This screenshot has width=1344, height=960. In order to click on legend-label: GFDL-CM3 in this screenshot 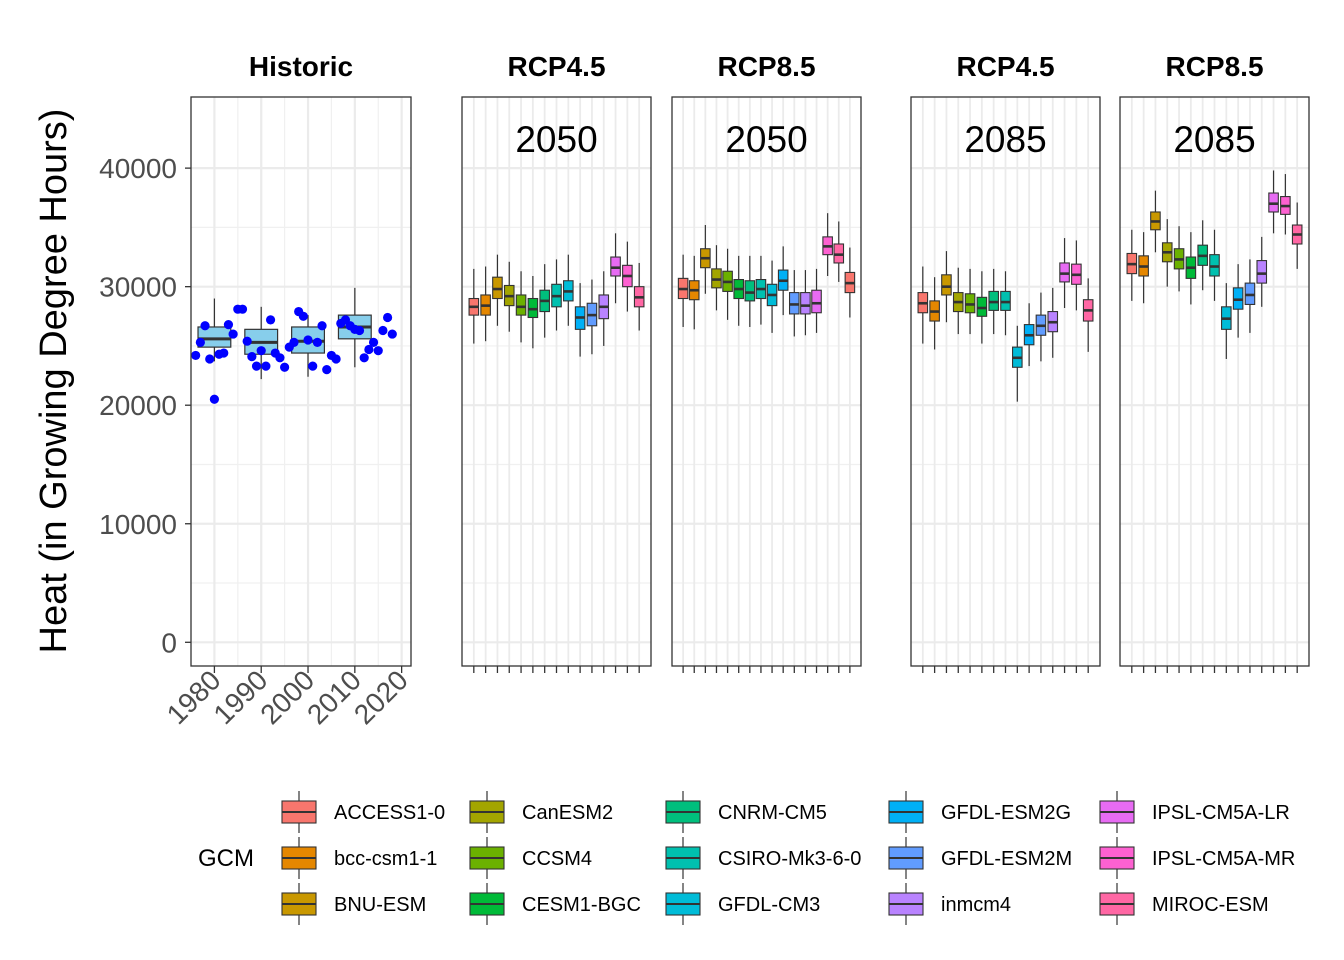, I will do `click(769, 905)`.